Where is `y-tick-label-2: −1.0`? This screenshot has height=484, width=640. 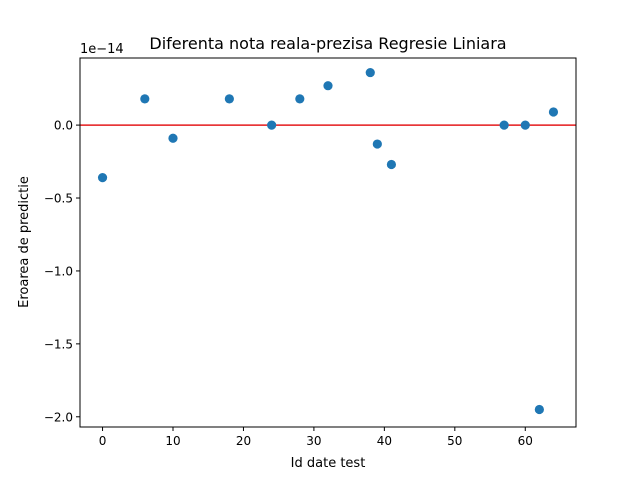
y-tick-label-2: −1.0 is located at coordinates (58, 271).